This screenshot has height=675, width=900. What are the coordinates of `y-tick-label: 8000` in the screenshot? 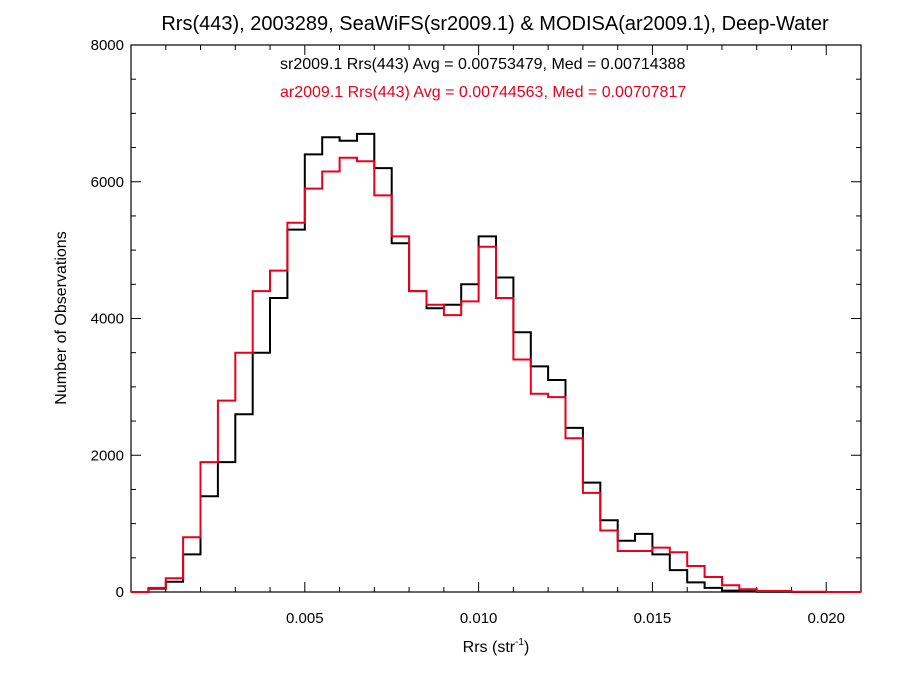 It's located at (107, 45).